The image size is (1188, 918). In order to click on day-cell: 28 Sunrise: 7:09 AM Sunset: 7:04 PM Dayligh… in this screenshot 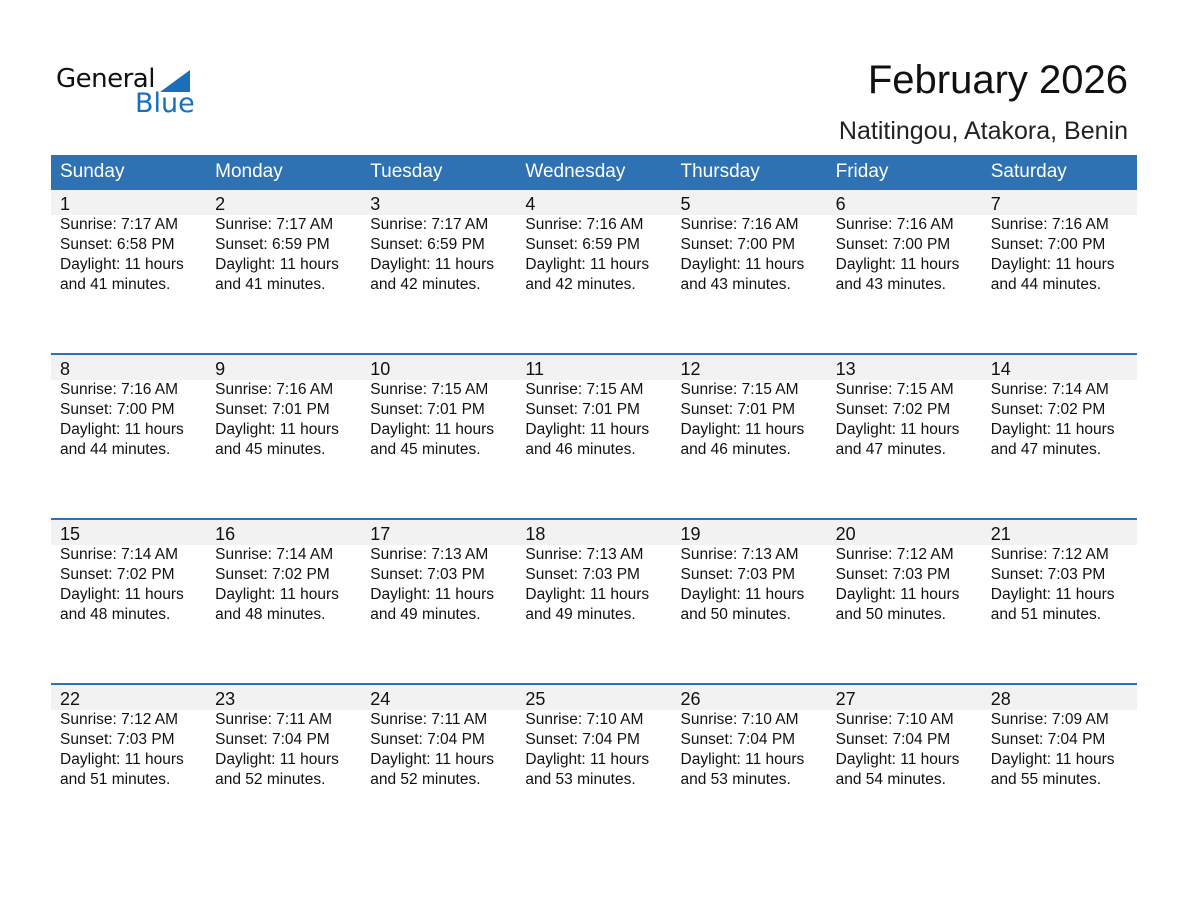, I will do `click(1059, 766)`.